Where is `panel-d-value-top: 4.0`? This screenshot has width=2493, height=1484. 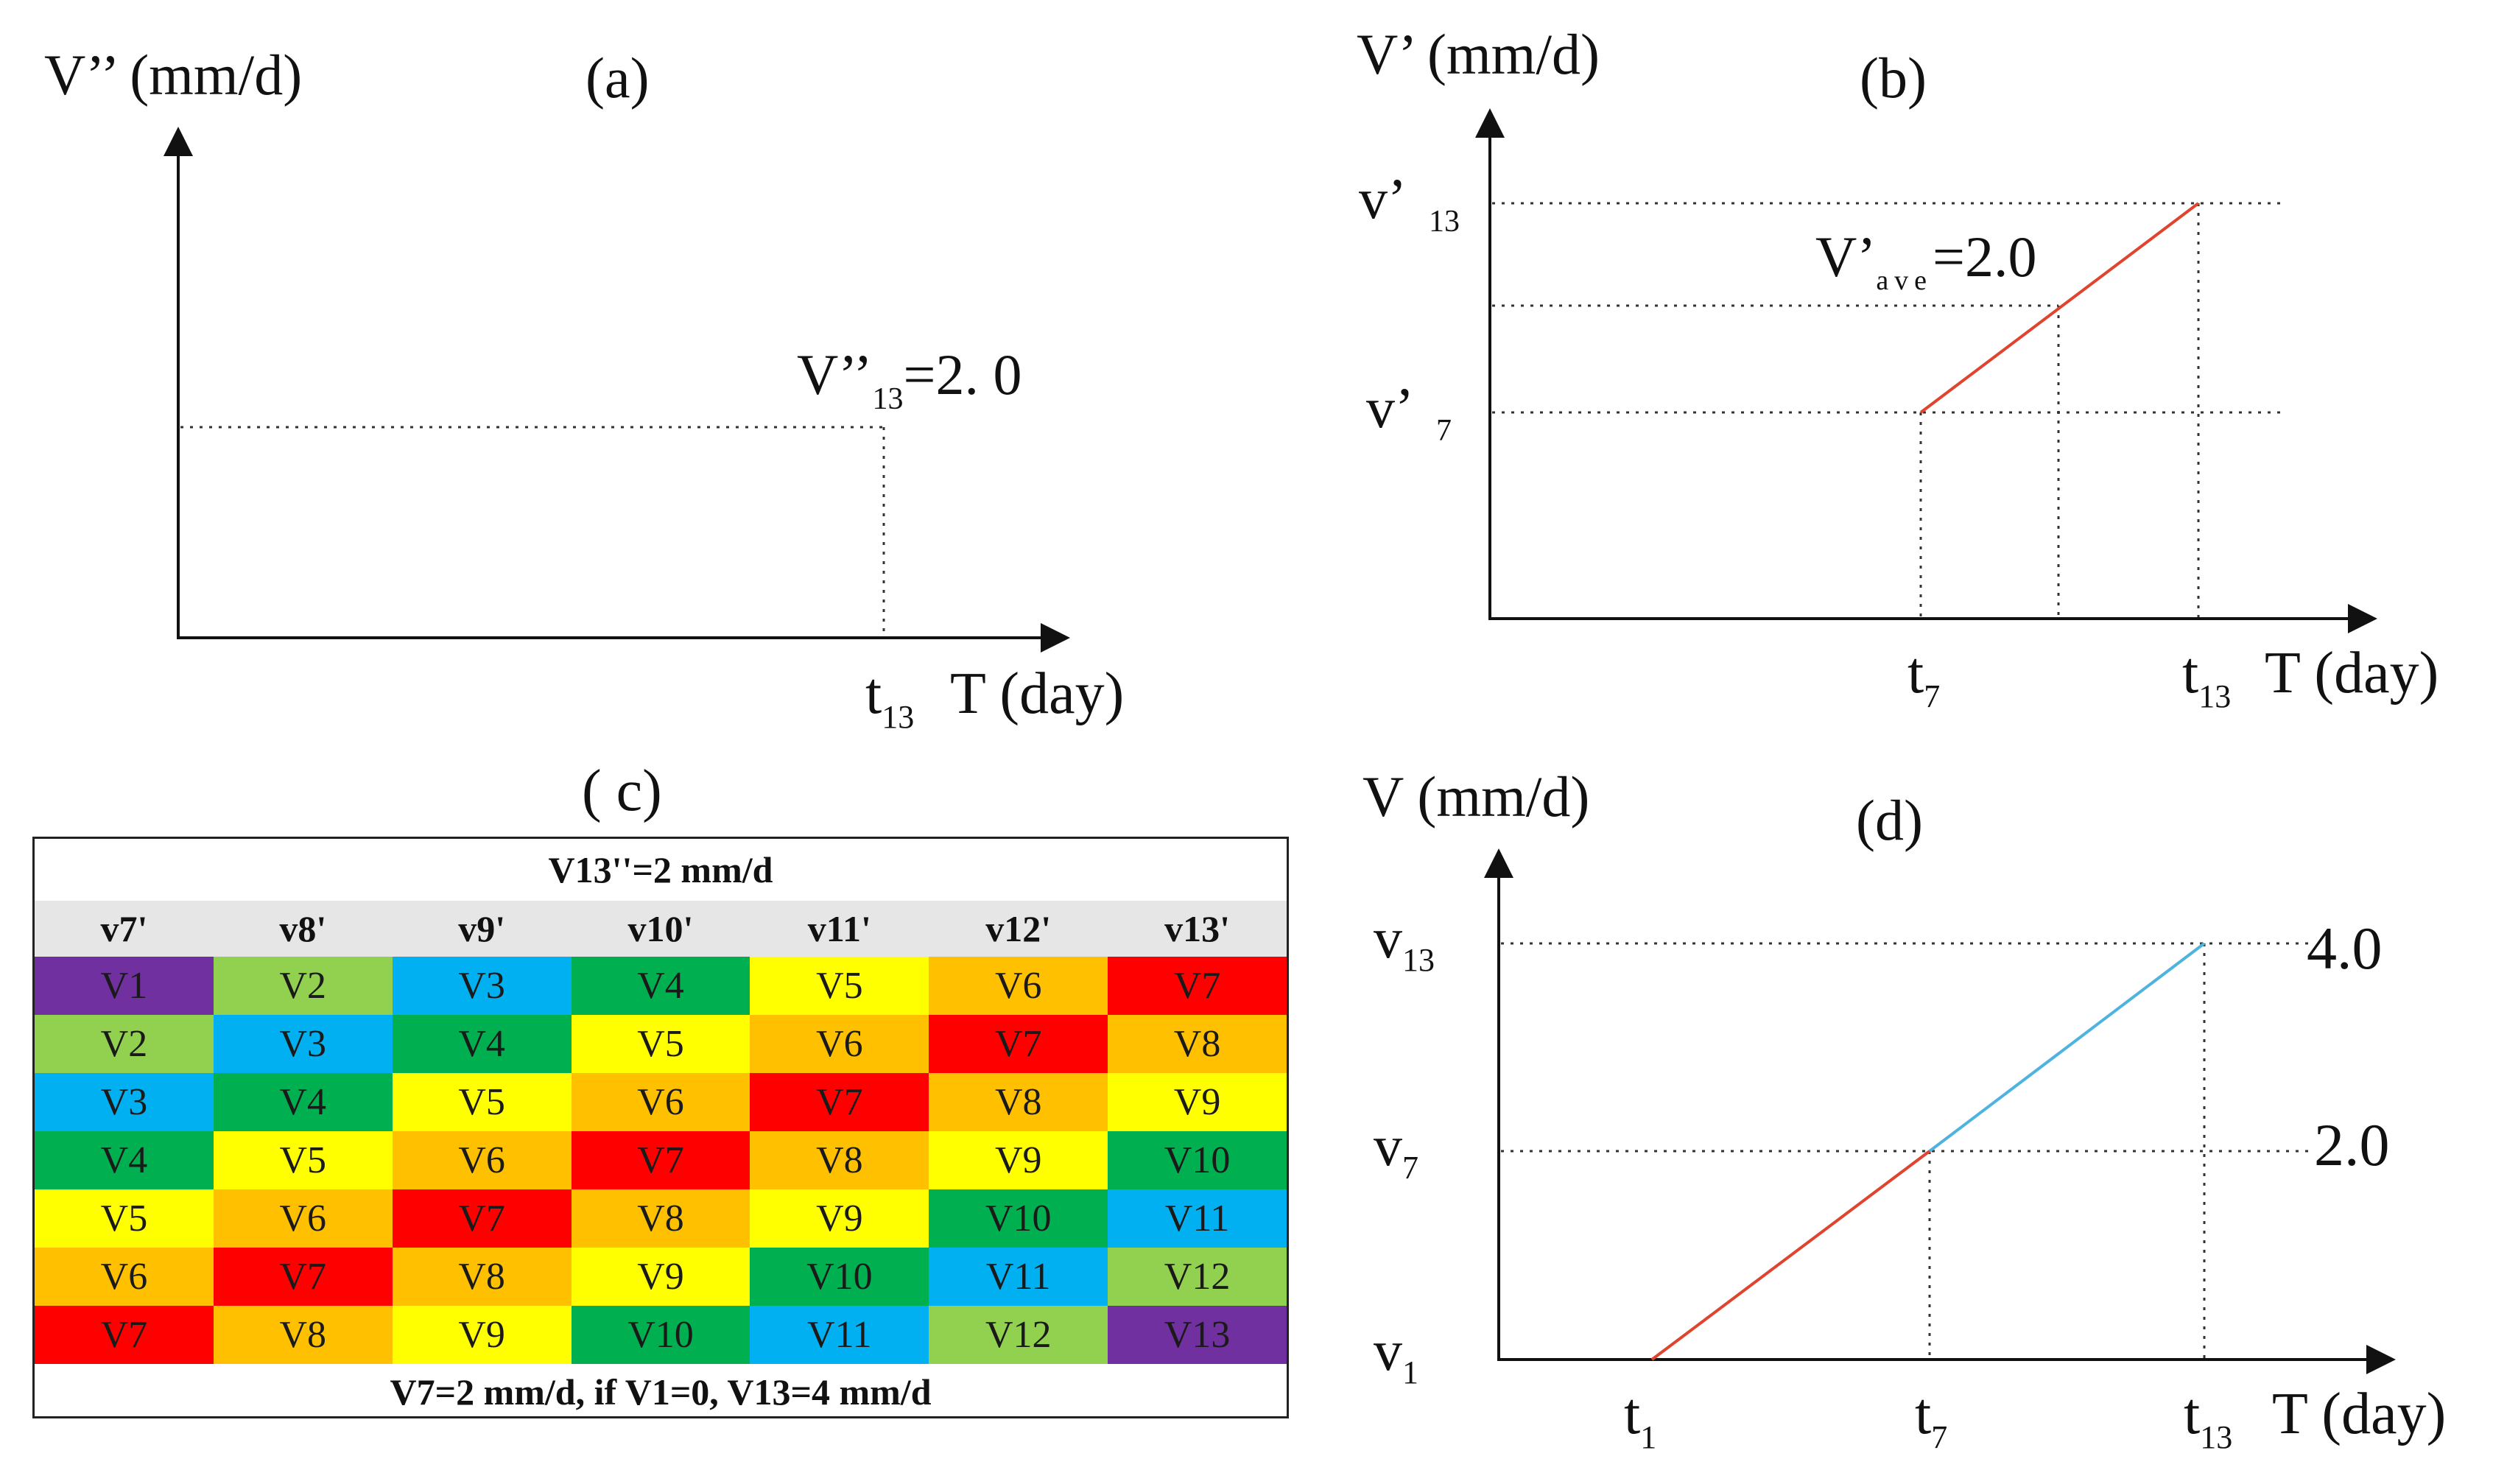 panel-d-value-top: 4.0 is located at coordinates (2345, 949).